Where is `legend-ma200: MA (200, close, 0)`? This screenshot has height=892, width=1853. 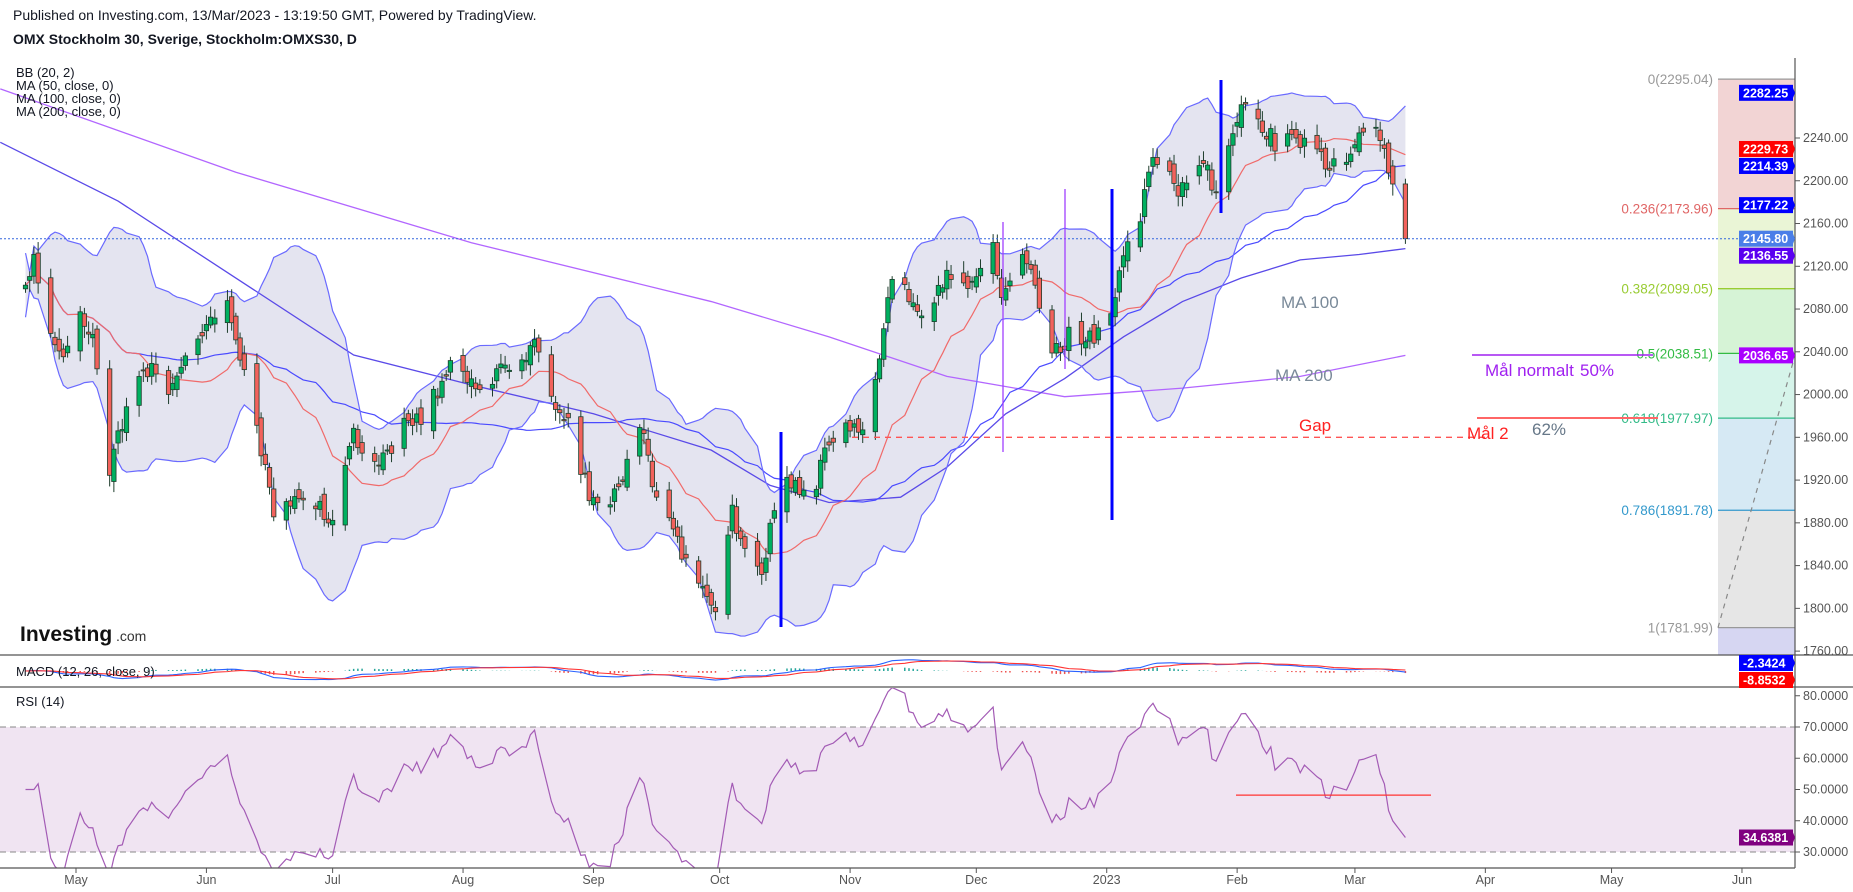
legend-ma200: MA (200, close, 0) is located at coordinates (68, 111).